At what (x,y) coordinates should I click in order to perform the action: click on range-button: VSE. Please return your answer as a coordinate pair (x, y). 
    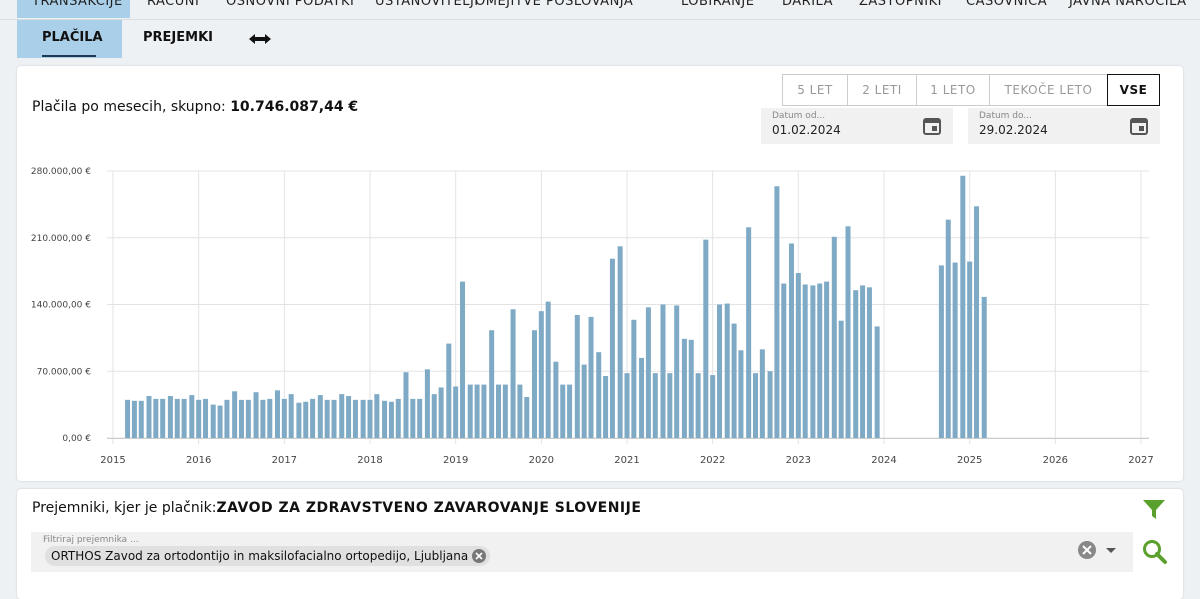
    Looking at the image, I should click on (1133, 90).